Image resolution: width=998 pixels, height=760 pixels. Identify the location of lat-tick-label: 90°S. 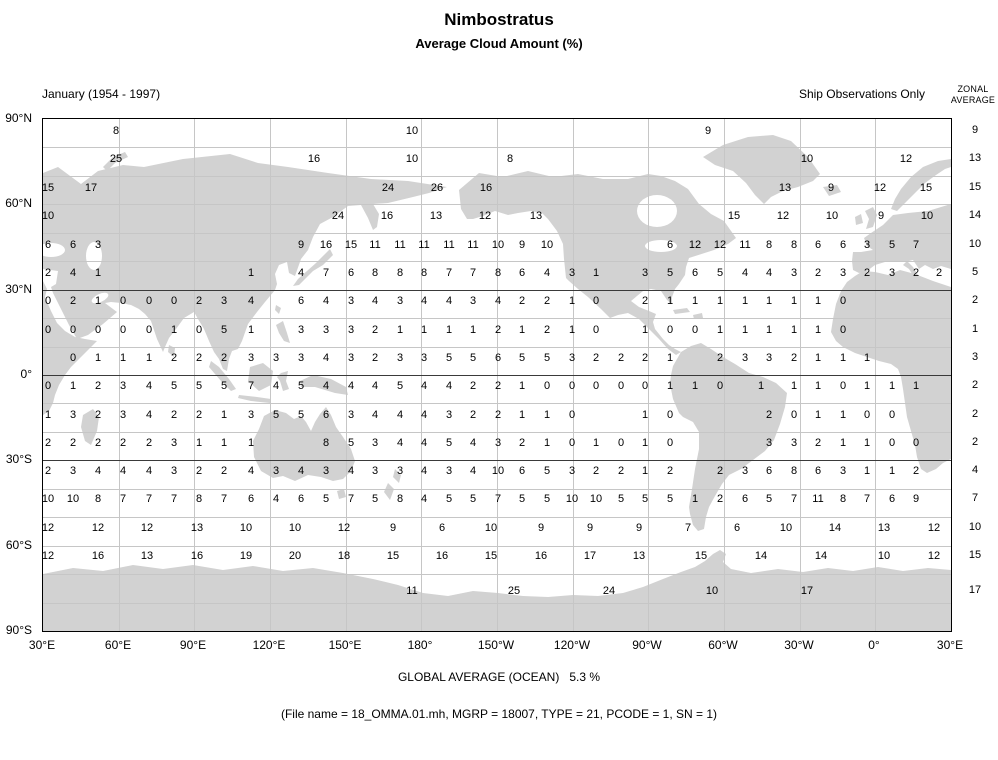
(18, 630).